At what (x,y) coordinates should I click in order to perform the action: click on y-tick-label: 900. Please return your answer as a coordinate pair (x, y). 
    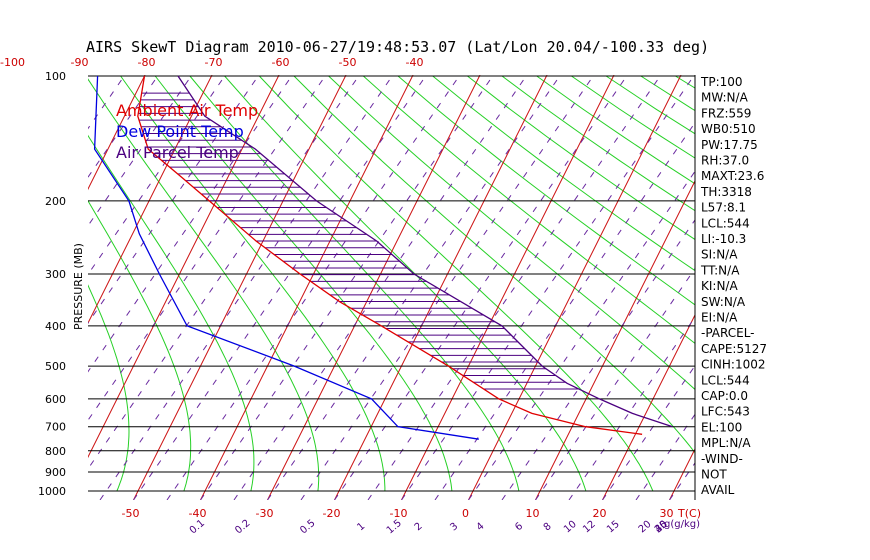
    Looking at the image, I should click on (55, 472).